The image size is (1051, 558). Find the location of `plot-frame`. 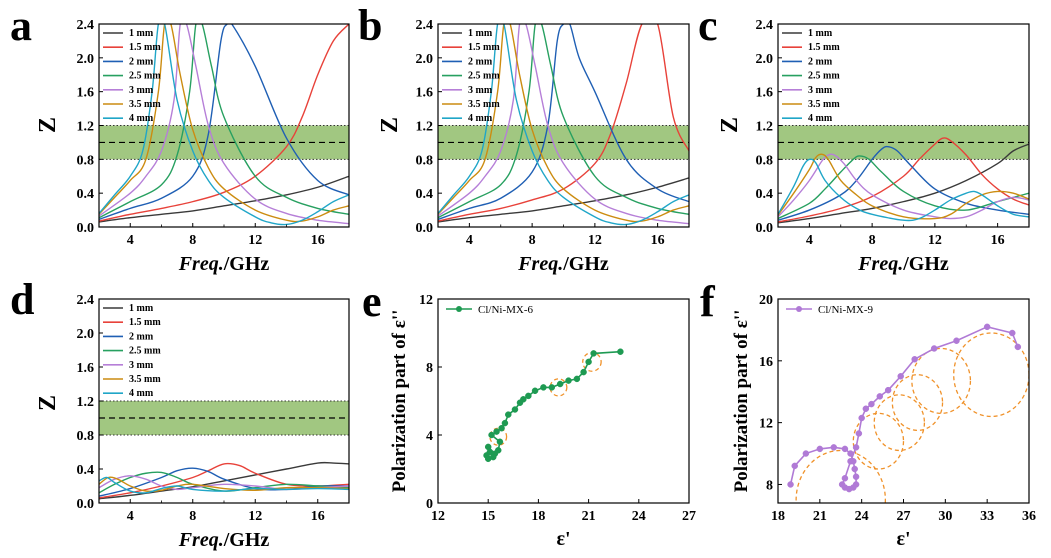

plot-frame is located at coordinates (563, 401).